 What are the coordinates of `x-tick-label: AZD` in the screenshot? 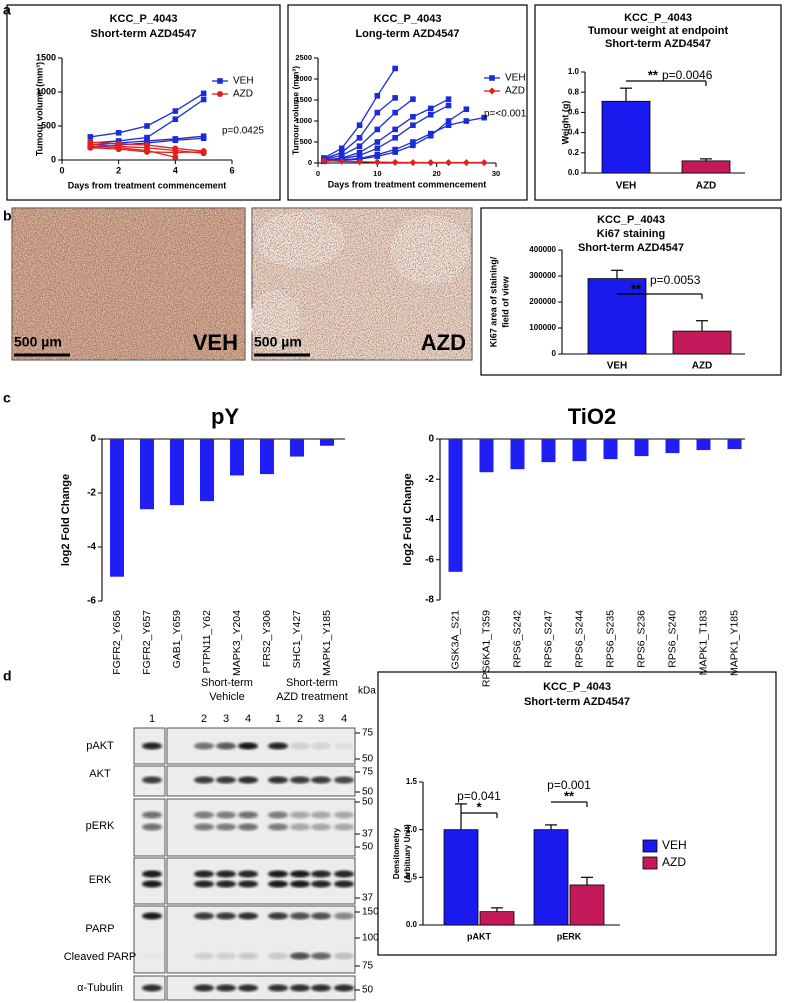 It's located at (702, 366).